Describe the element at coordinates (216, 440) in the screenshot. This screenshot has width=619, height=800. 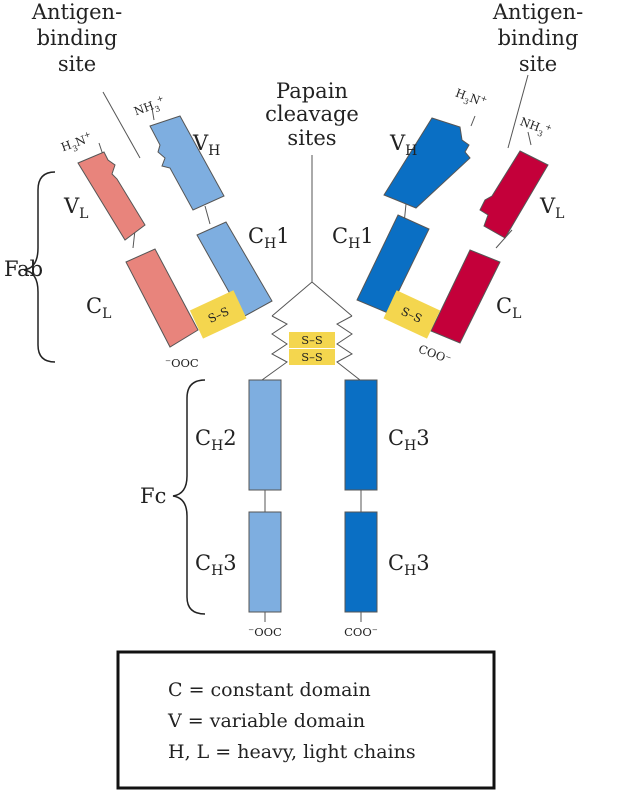
I see `fc-left-ch2-label: CH2` at that location.